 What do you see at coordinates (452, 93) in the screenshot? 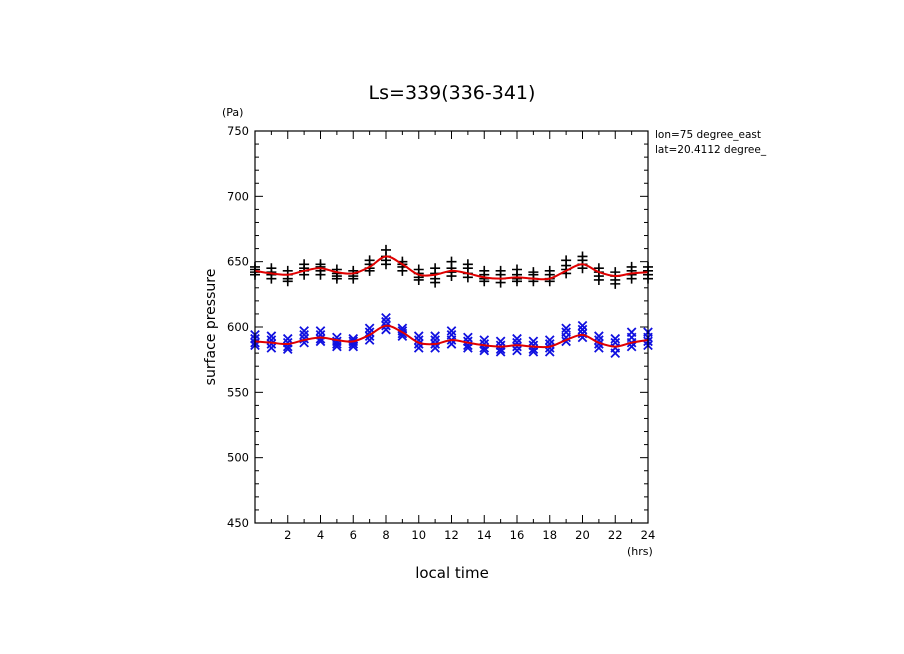
I see `chart-title: Ls=339(336-341)` at bounding box center [452, 93].